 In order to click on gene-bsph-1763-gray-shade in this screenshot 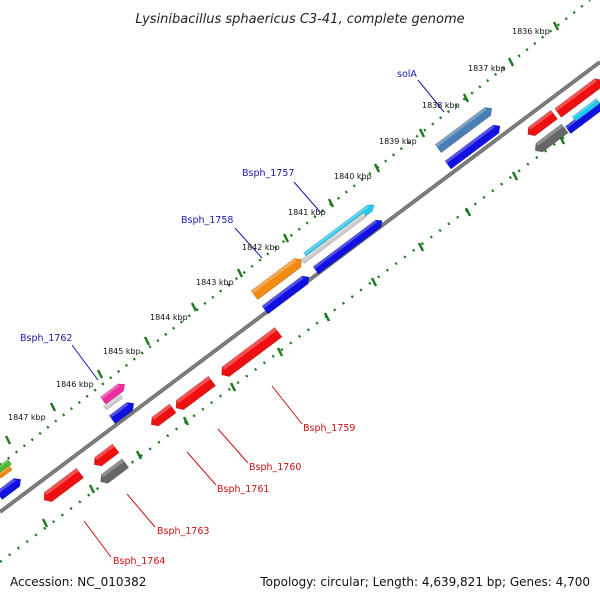, I will do `click(113, 468)`.